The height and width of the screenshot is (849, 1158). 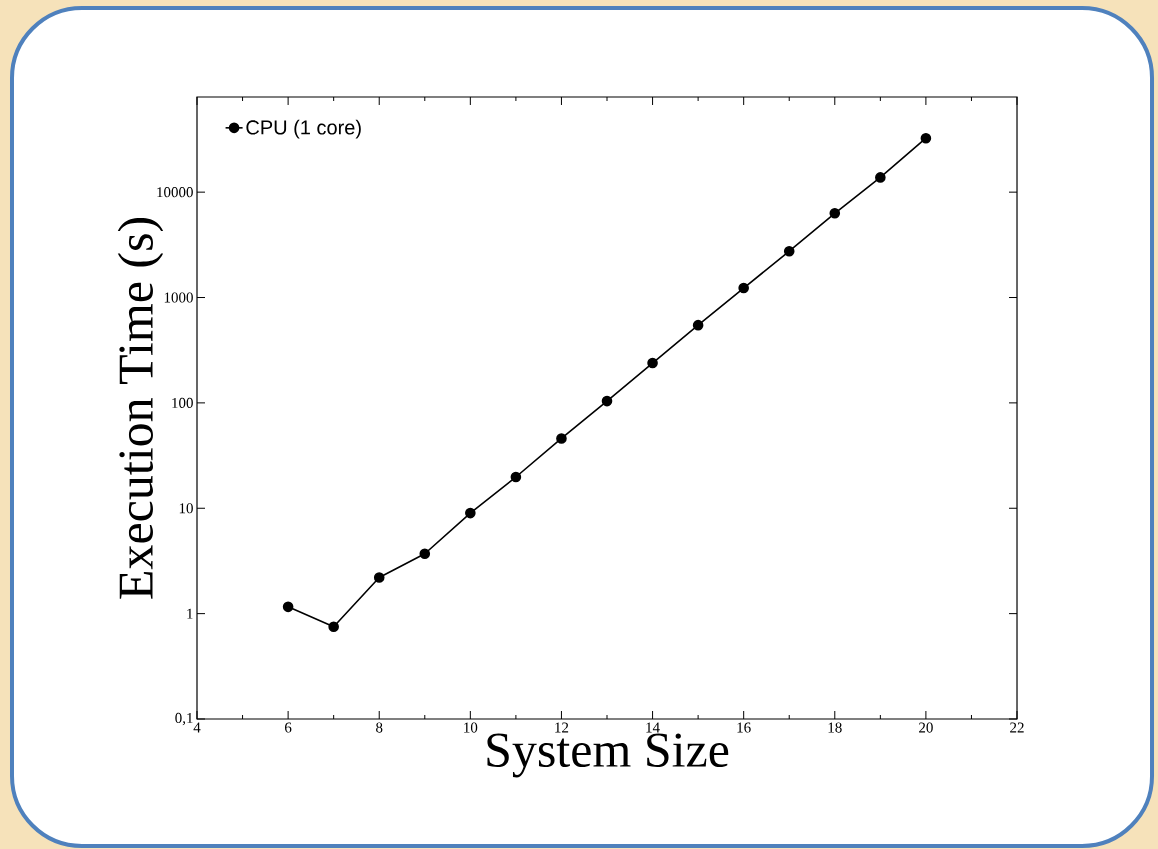 I want to click on y-tick-label: 0,1, so click(x=184, y=719).